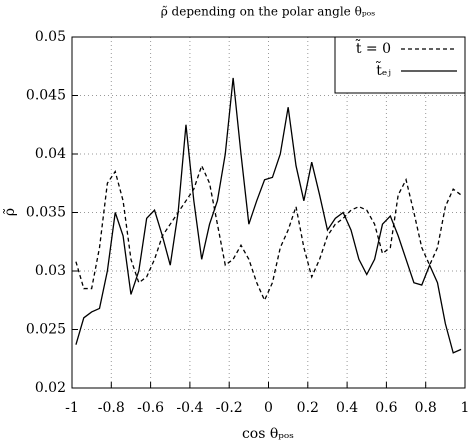 The width and height of the screenshot is (470, 445). What do you see at coordinates (383, 69) in the screenshot?
I see `legend-label: t̃ₑⱼ` at bounding box center [383, 69].